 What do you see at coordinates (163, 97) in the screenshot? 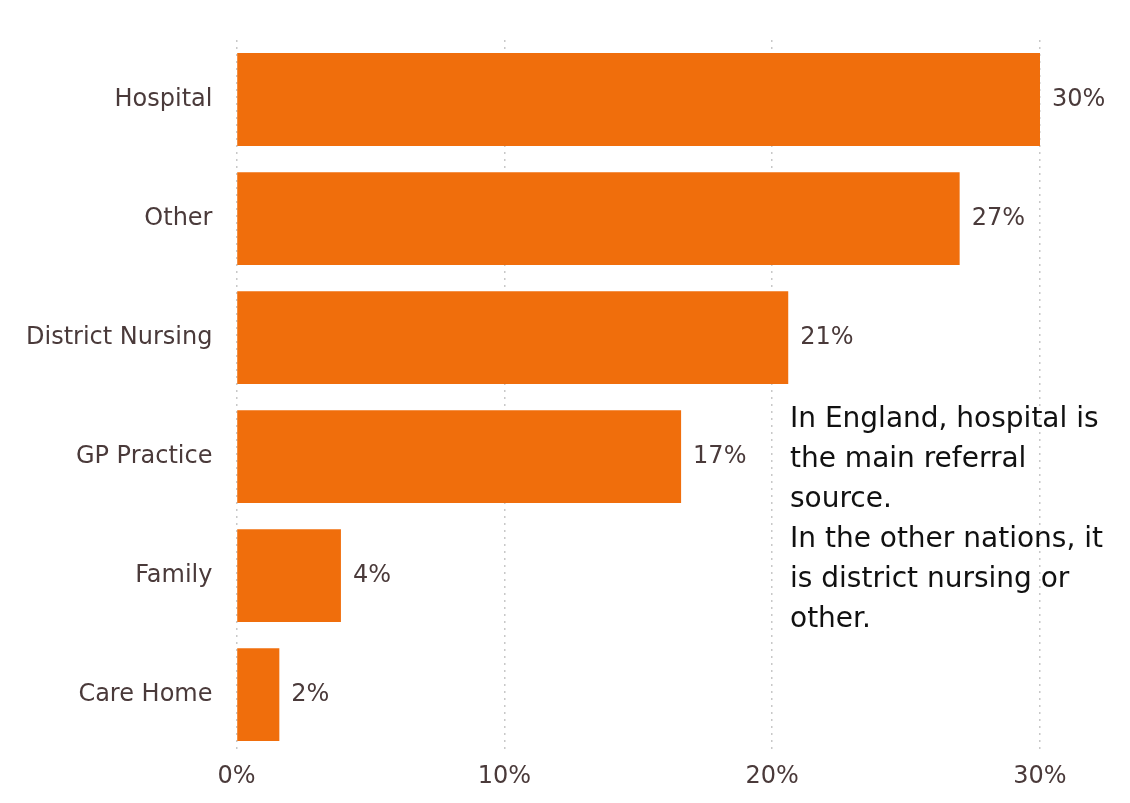
I see `y-tick-label: Hospital` at bounding box center [163, 97].